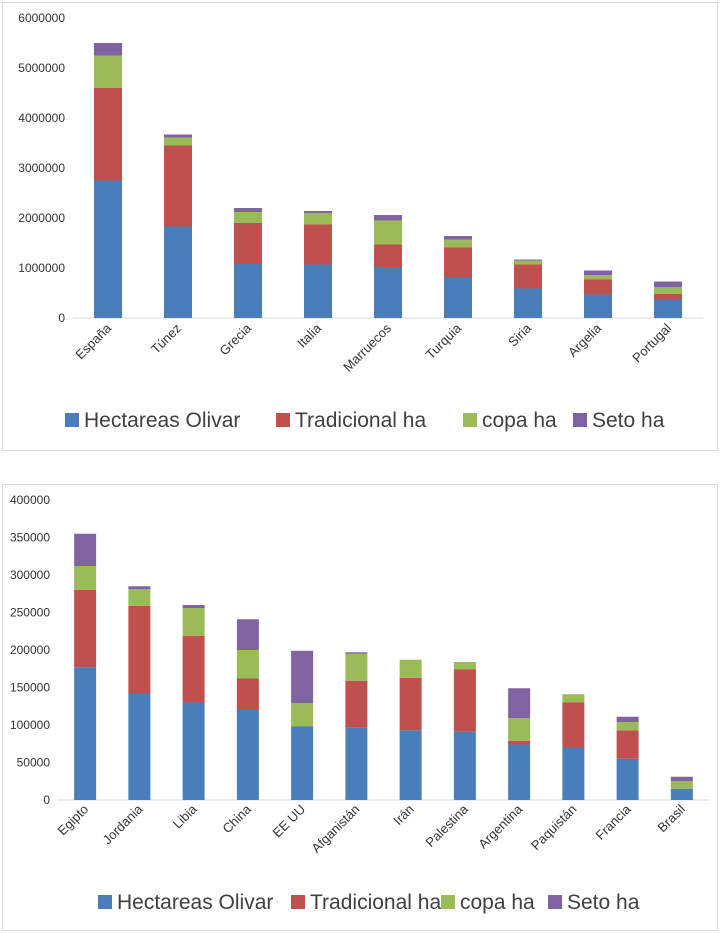 The height and width of the screenshot is (933, 721). What do you see at coordinates (458, 238) in the screenshot?
I see `bar-turquia-seto-ha` at bounding box center [458, 238].